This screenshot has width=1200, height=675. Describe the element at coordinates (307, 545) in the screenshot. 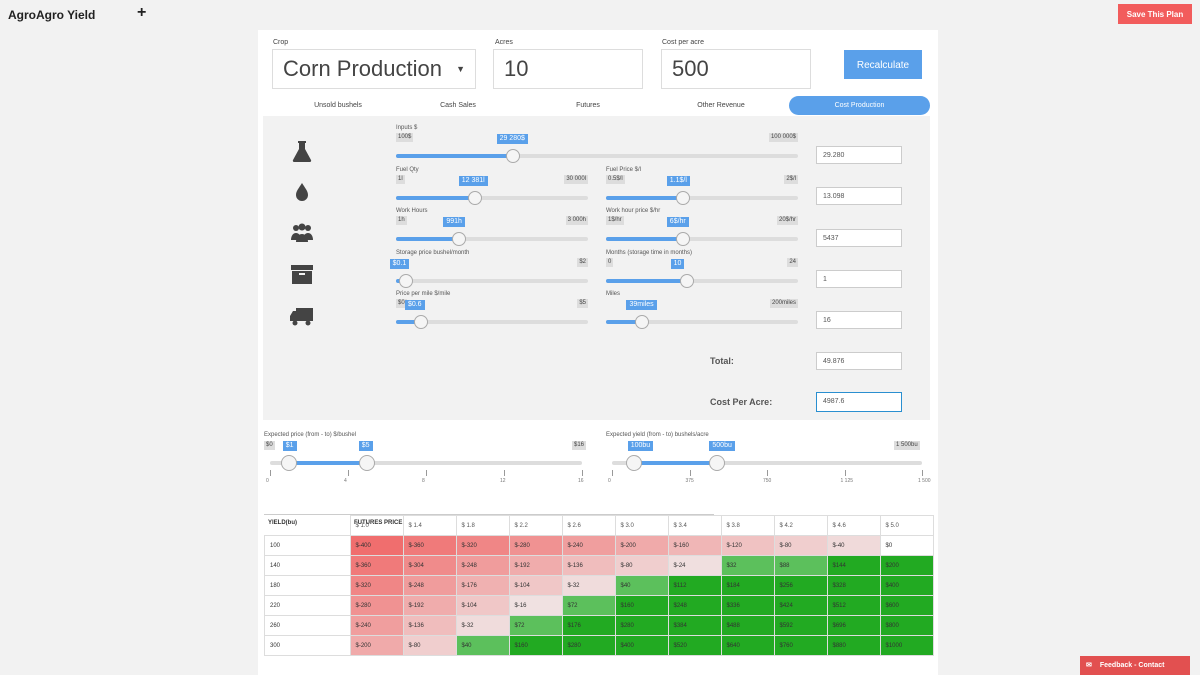

I see `yield-cell: 100` at that location.